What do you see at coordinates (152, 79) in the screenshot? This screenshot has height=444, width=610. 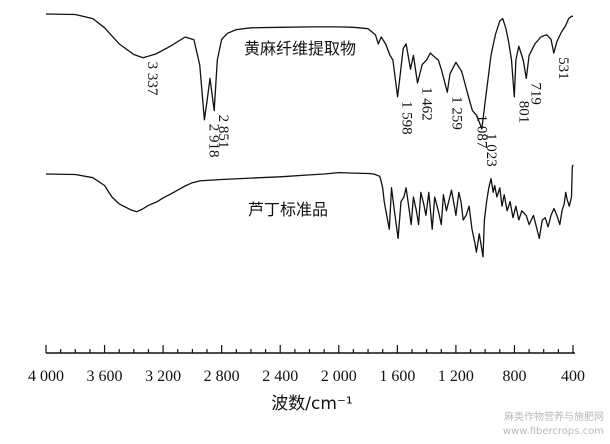 I see `peak-label-1: 3 337` at bounding box center [152, 79].